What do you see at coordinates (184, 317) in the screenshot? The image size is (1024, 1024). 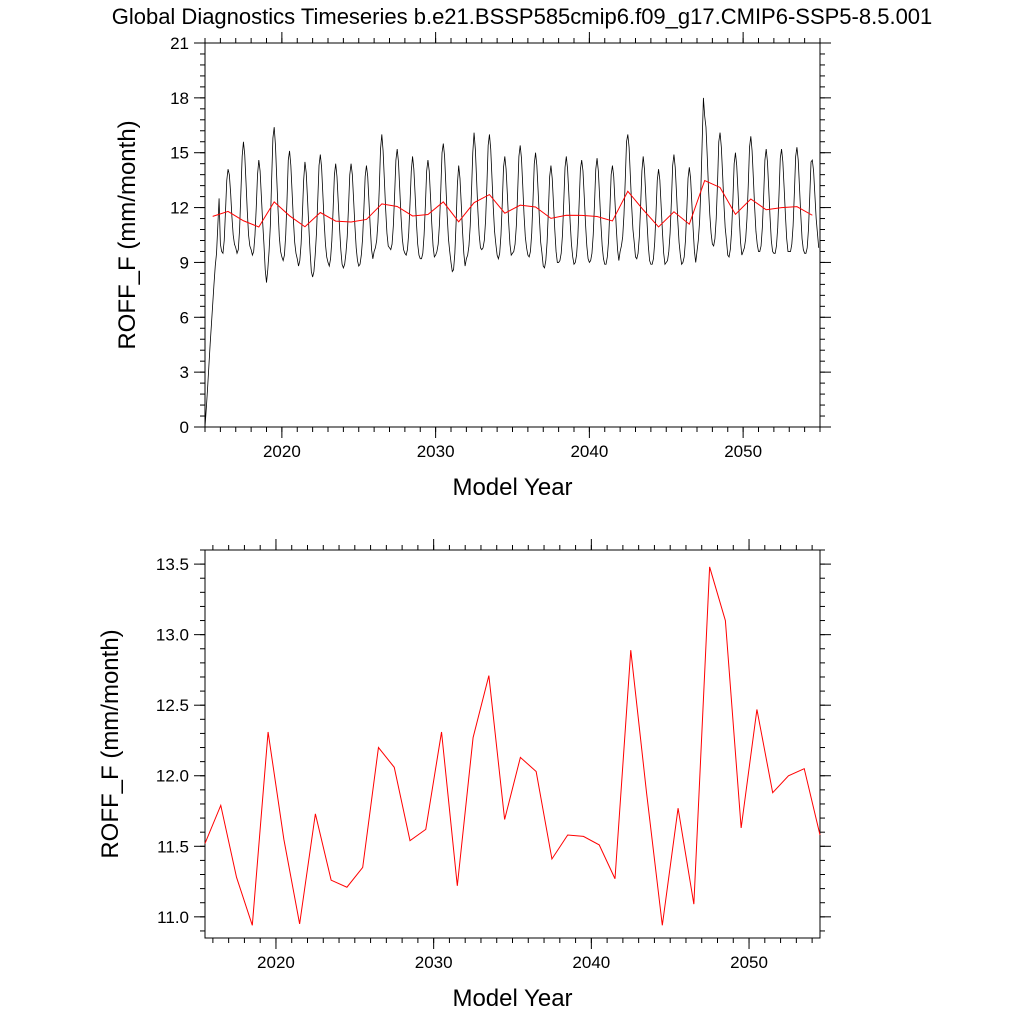 I see `y-tick-label: 6` at bounding box center [184, 317].